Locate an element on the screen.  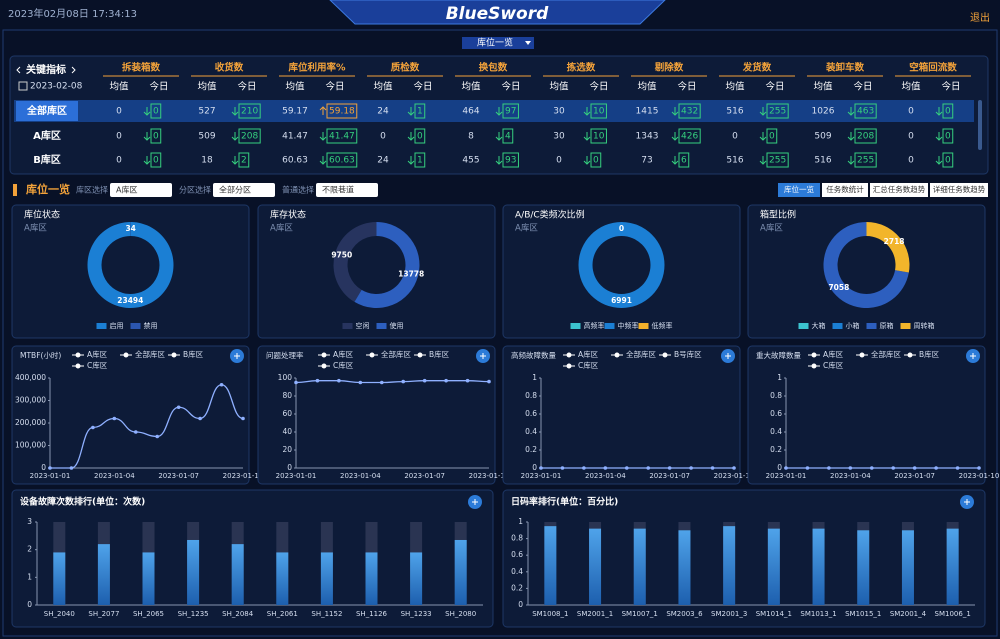
filter-value: 不限巷道 is located at coordinates (338, 190).